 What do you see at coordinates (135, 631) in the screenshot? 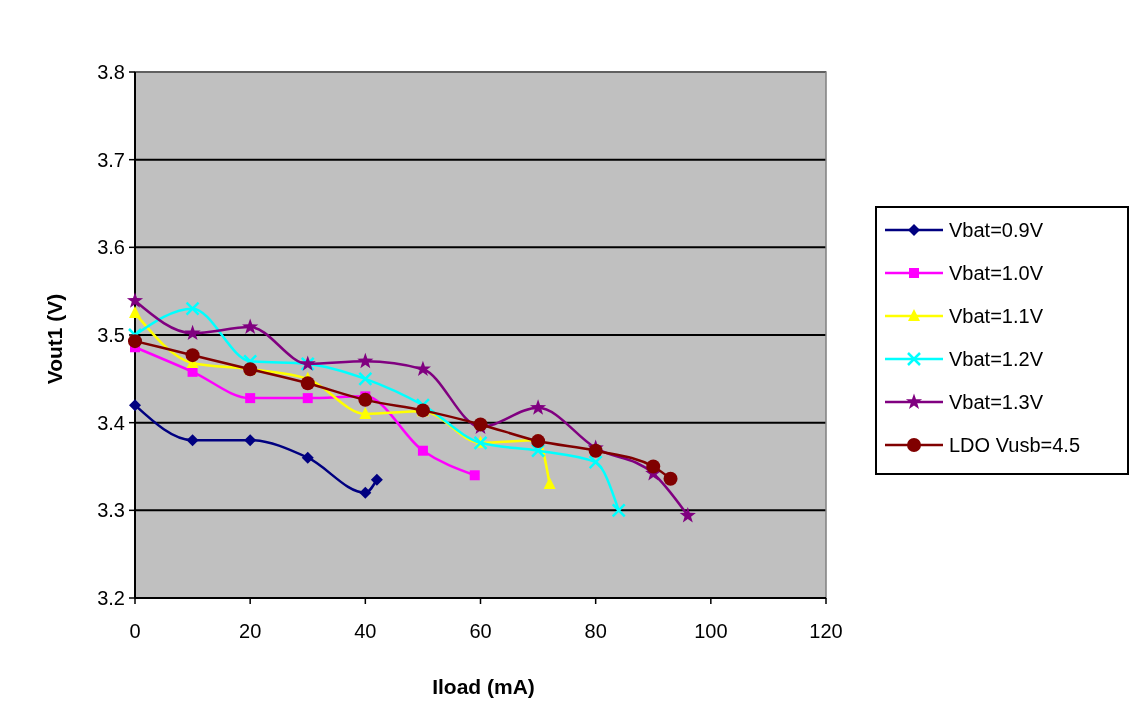
I see `x-tick-label: 0` at bounding box center [135, 631].